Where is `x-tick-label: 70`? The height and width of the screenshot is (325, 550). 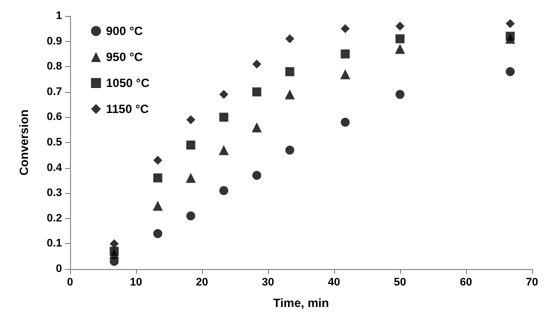
x-tick-label: 70 is located at coordinates (532, 282).